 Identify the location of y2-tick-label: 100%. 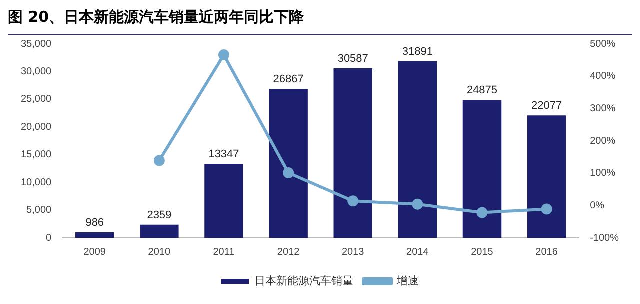
(603, 174).